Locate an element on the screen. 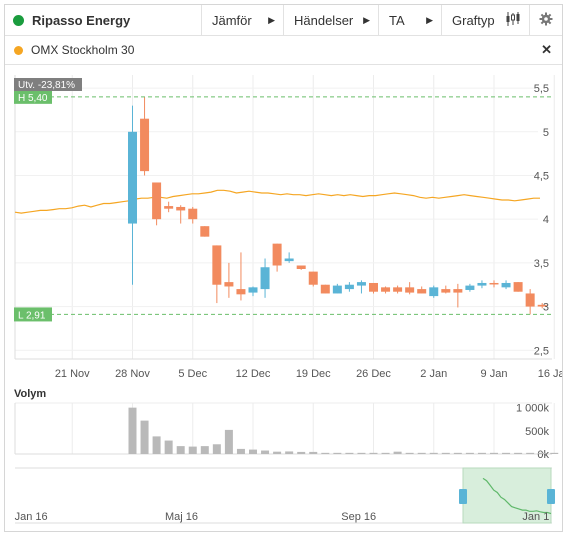  low-badge is located at coordinates (33, 314).